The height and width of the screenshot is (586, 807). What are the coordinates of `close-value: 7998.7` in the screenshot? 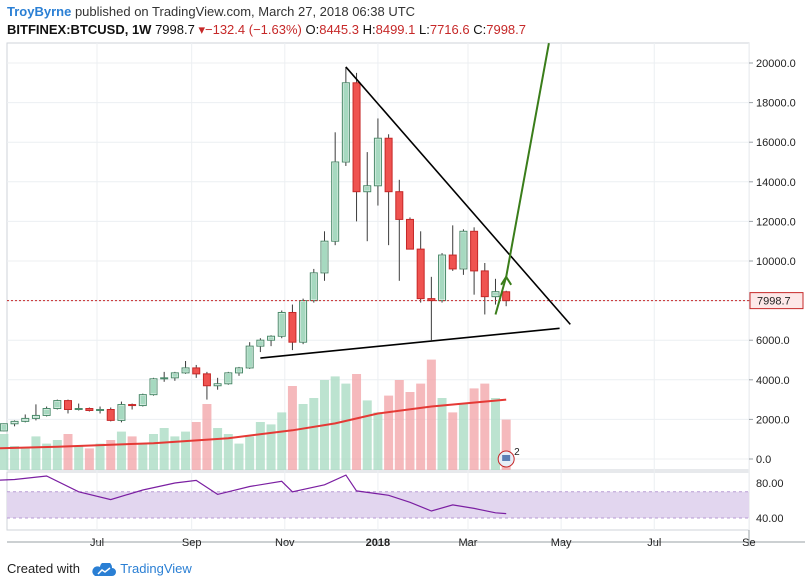 It's located at (506, 29).